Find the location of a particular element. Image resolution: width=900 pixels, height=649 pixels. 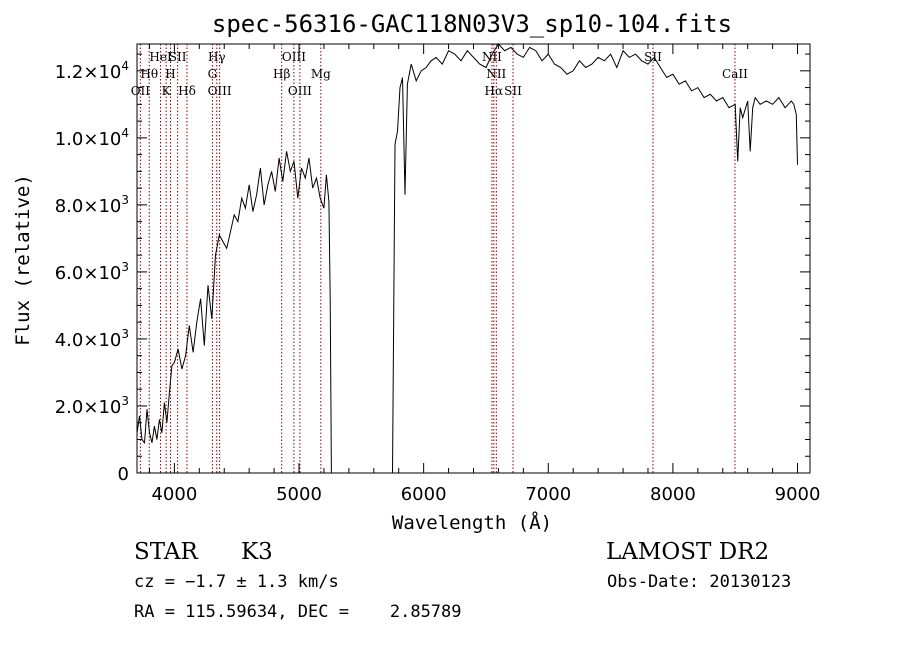

spectral-line-label: Mg is located at coordinates (321, 74).